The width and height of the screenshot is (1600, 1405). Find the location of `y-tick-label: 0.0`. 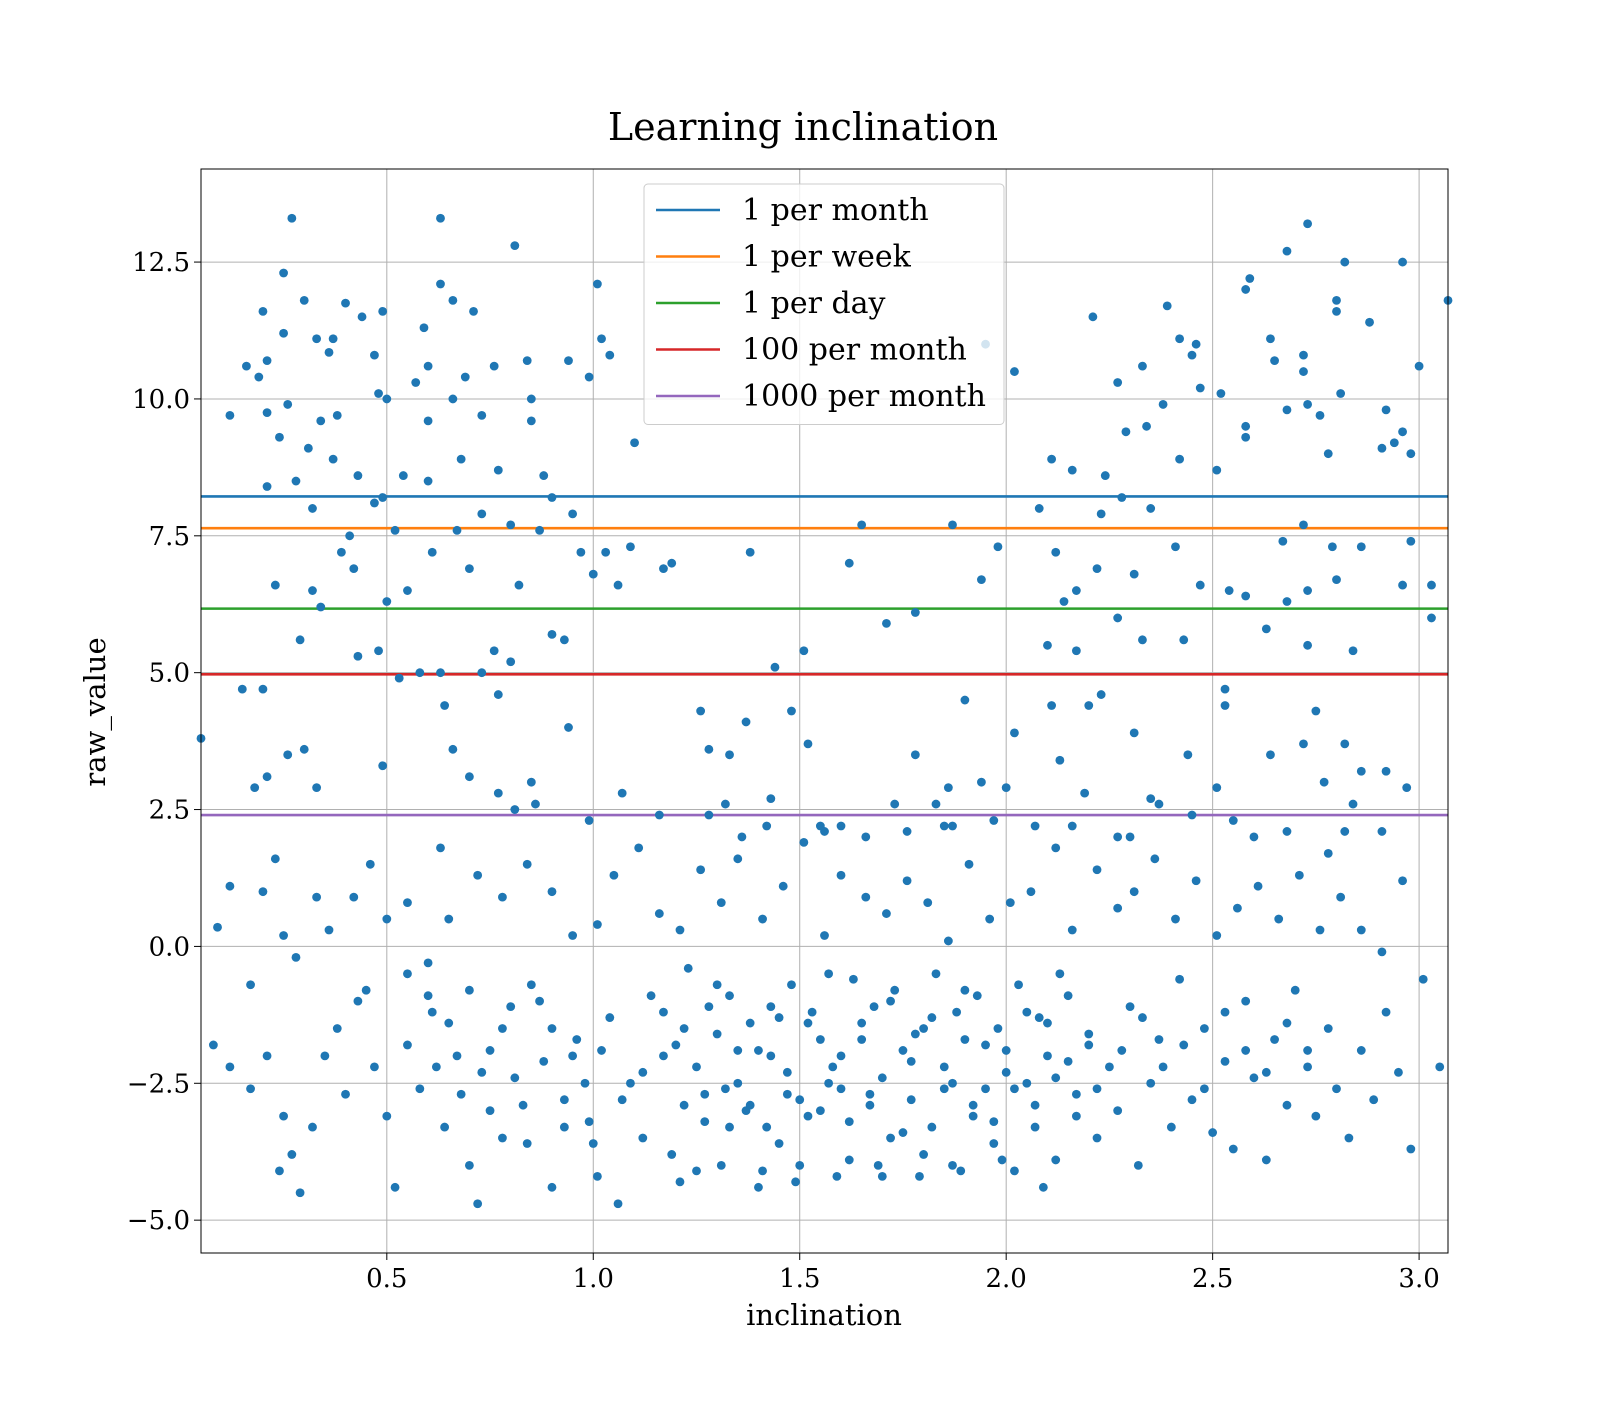

y-tick-label: 0.0 is located at coordinates (169, 947).